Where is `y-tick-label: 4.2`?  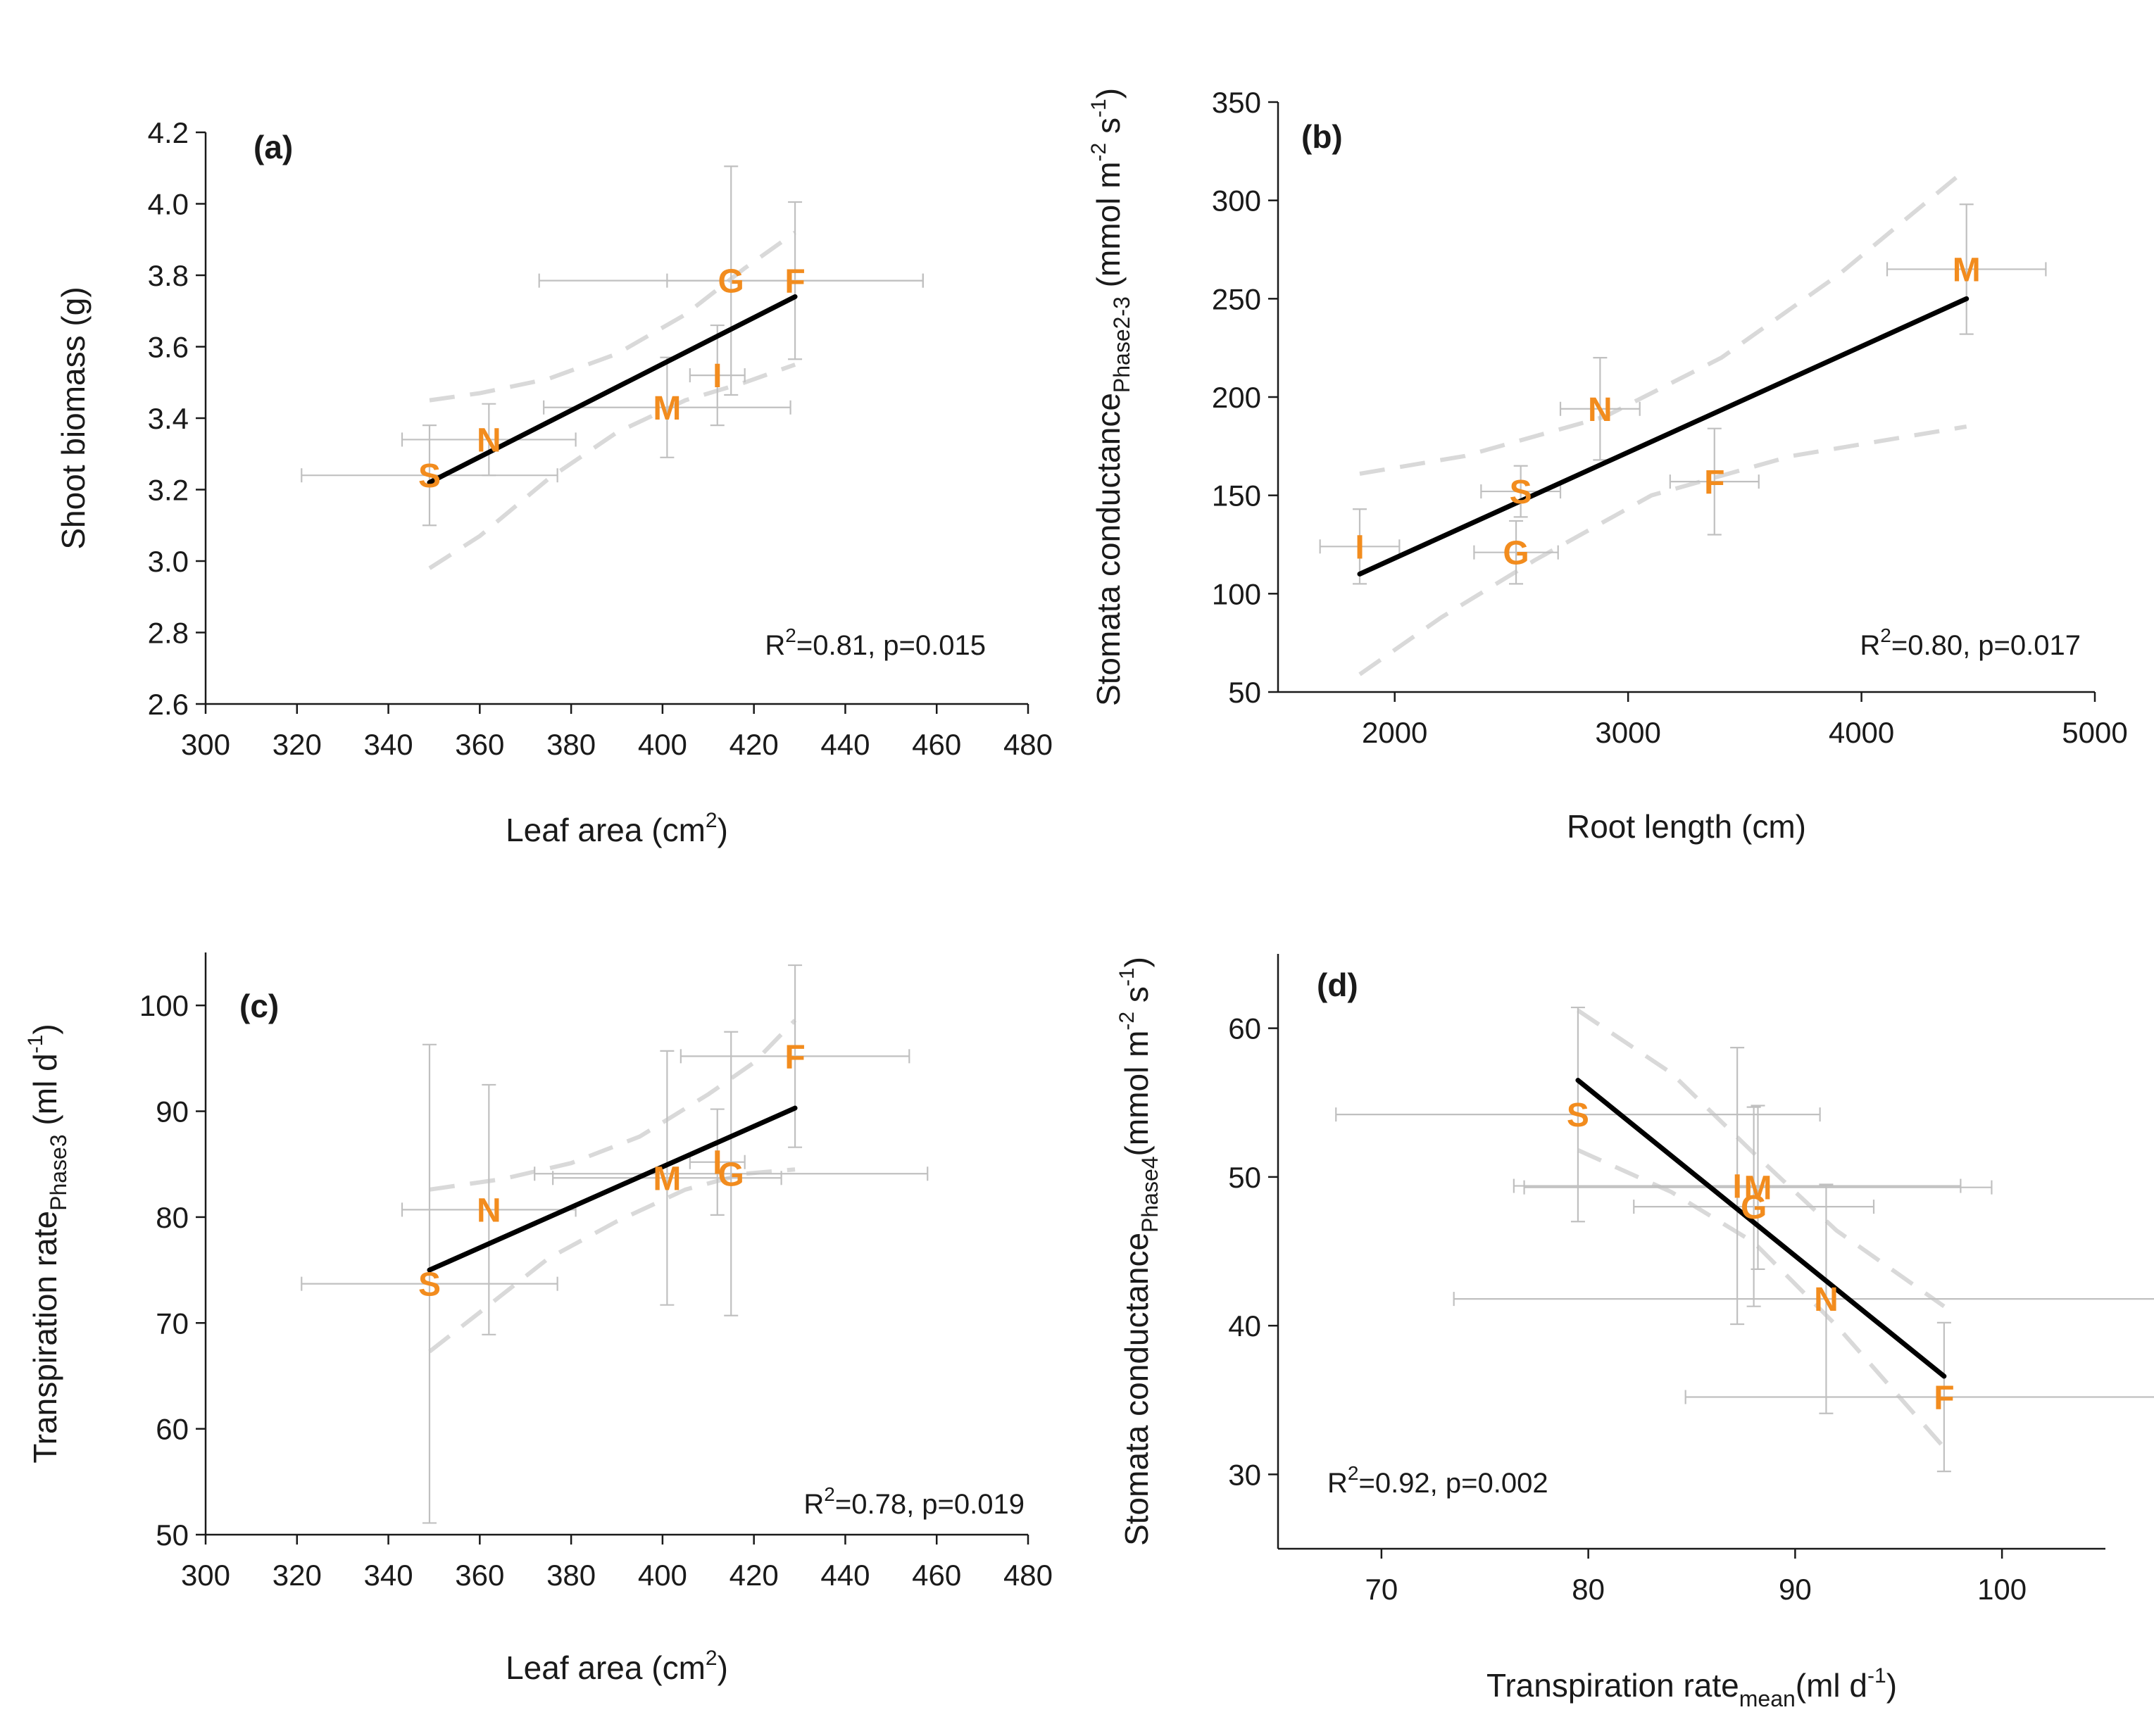 y-tick-label: 4.2 is located at coordinates (168, 132).